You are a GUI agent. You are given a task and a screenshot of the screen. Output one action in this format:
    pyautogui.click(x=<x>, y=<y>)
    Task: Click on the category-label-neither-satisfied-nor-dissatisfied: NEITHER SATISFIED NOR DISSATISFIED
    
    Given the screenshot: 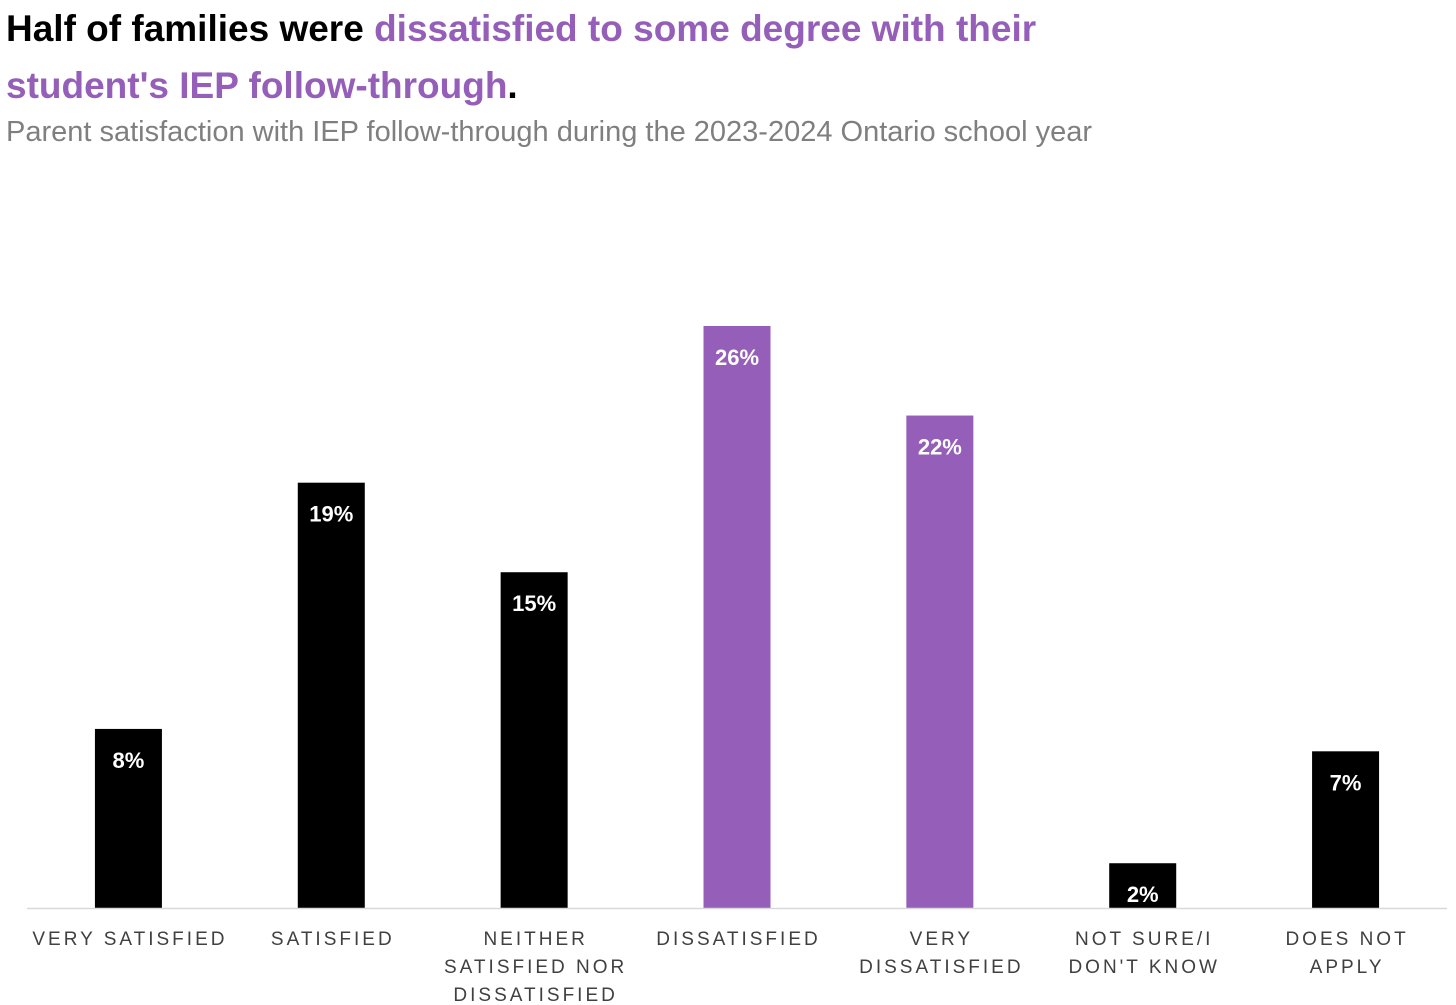 What is the action you would take?
    pyautogui.click(x=535, y=967)
    